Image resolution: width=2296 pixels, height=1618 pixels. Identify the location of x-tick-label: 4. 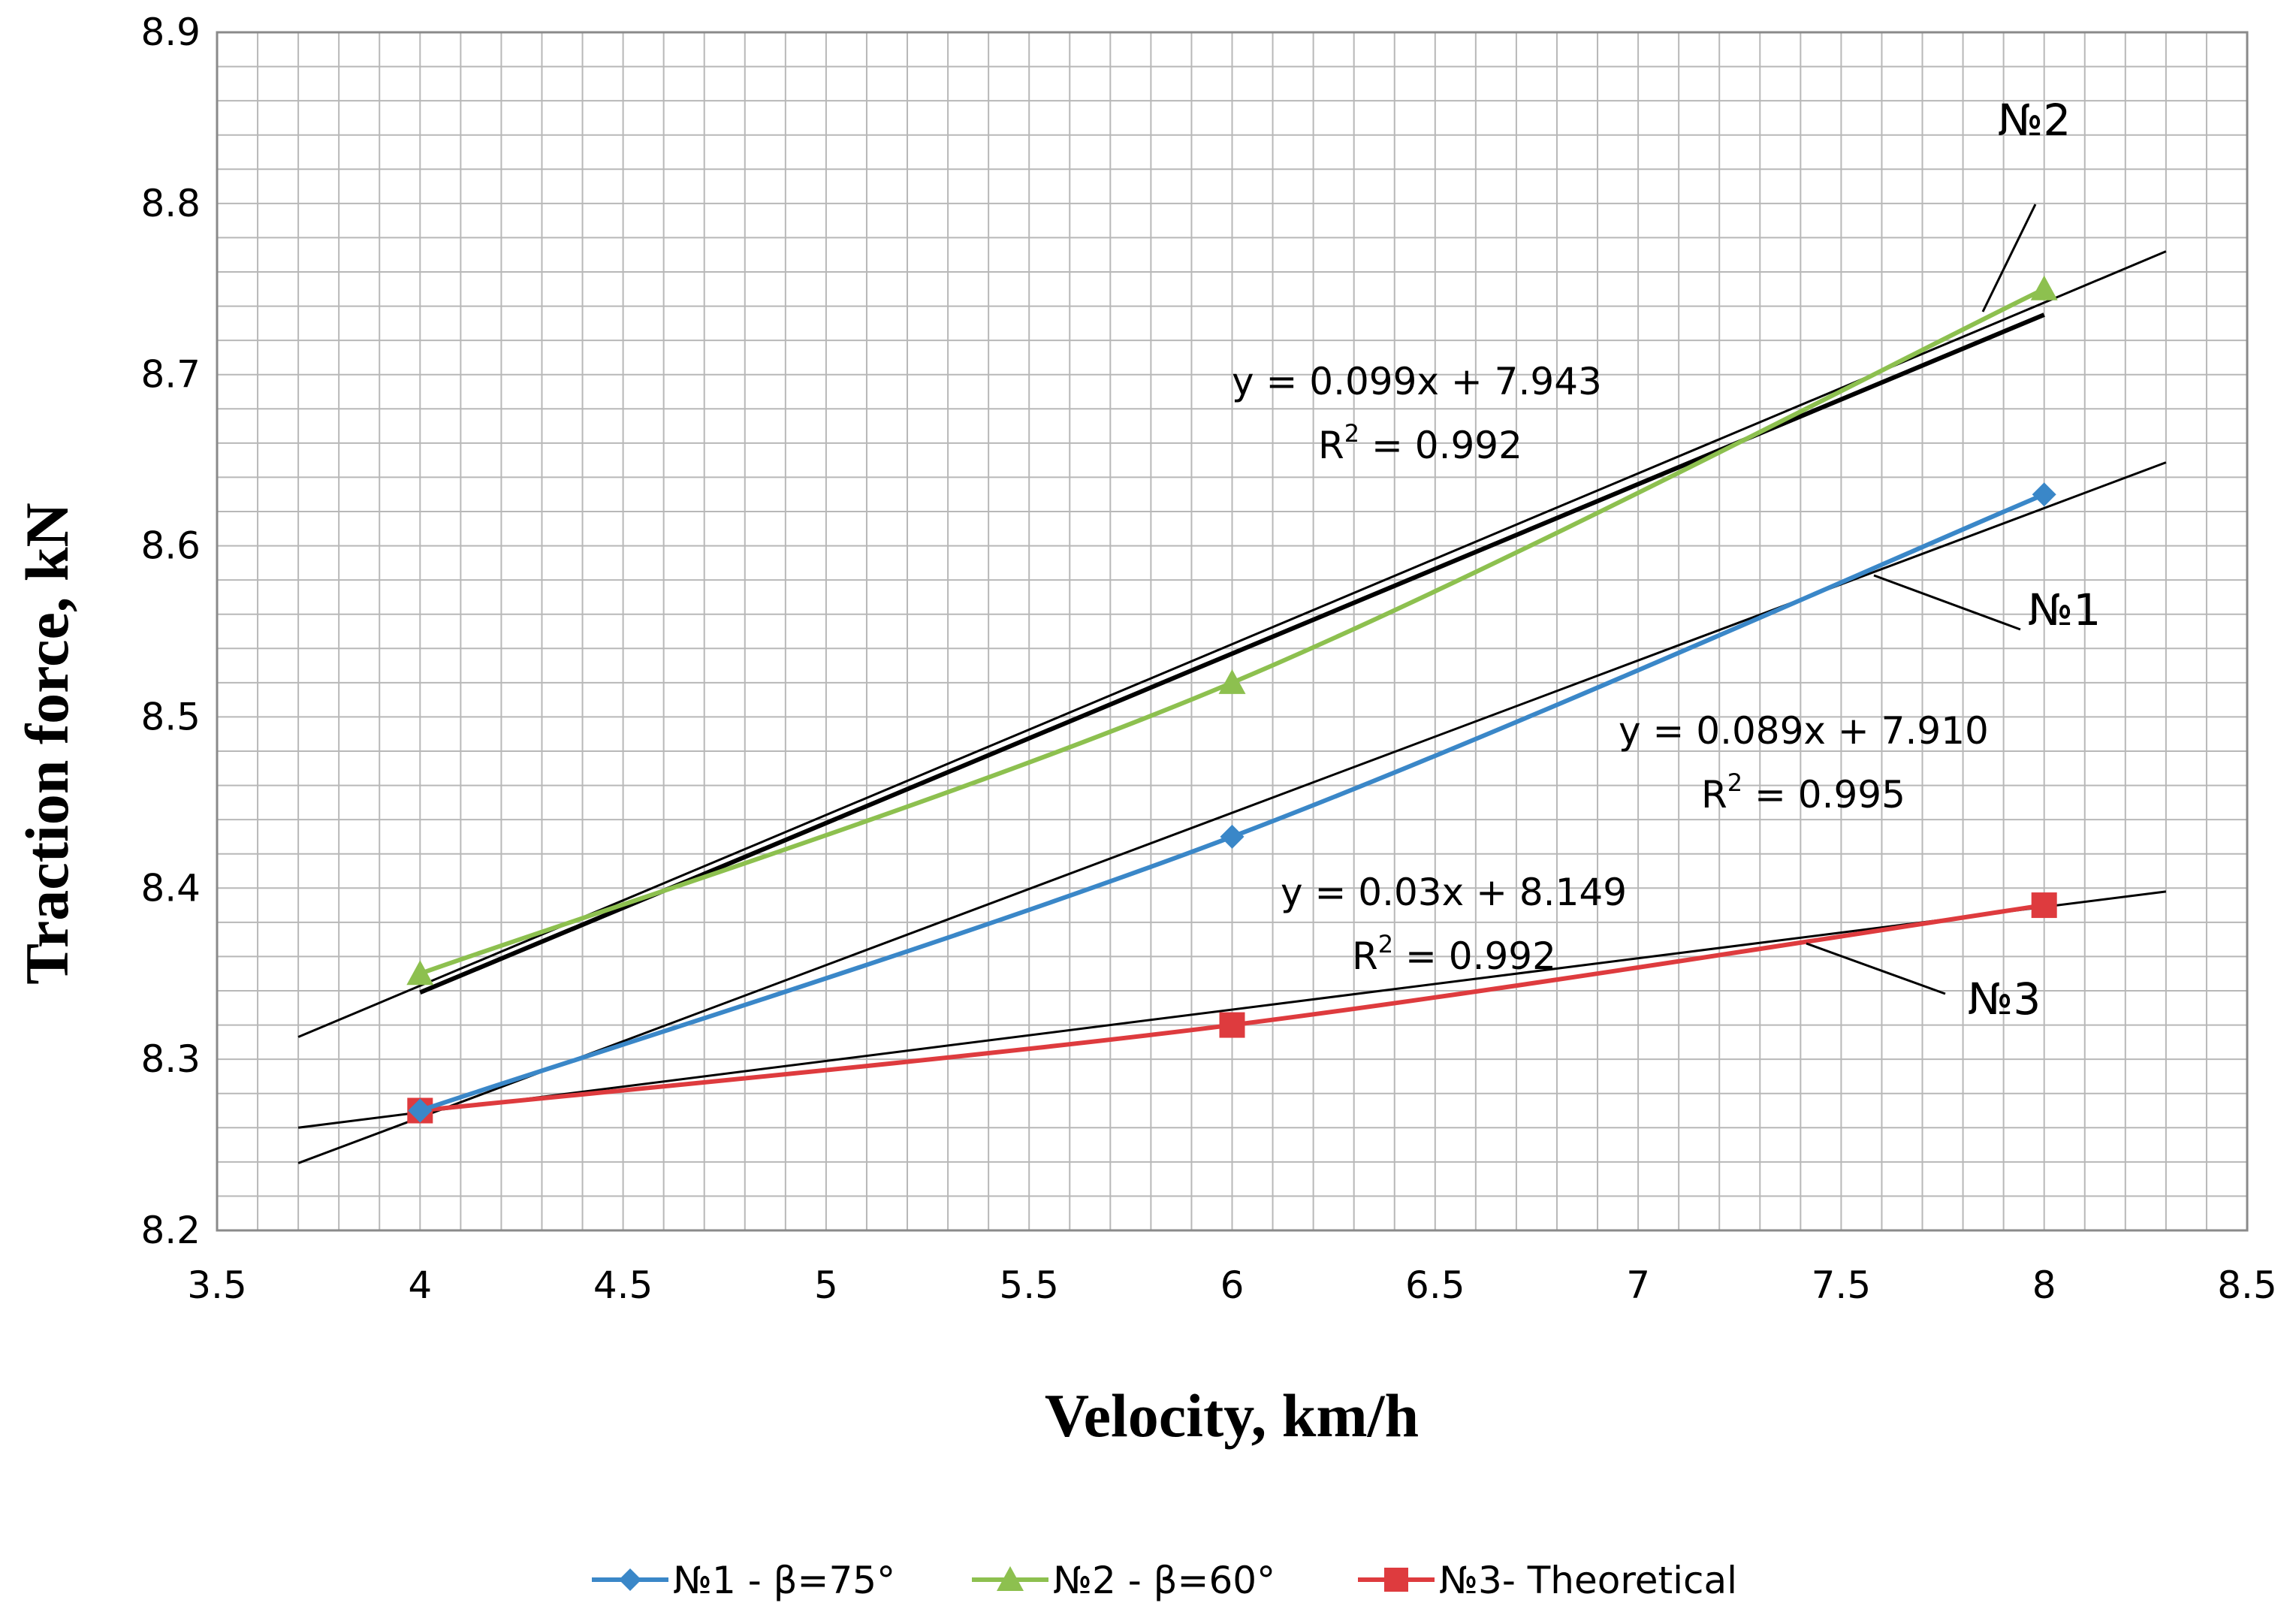
(420, 1285).